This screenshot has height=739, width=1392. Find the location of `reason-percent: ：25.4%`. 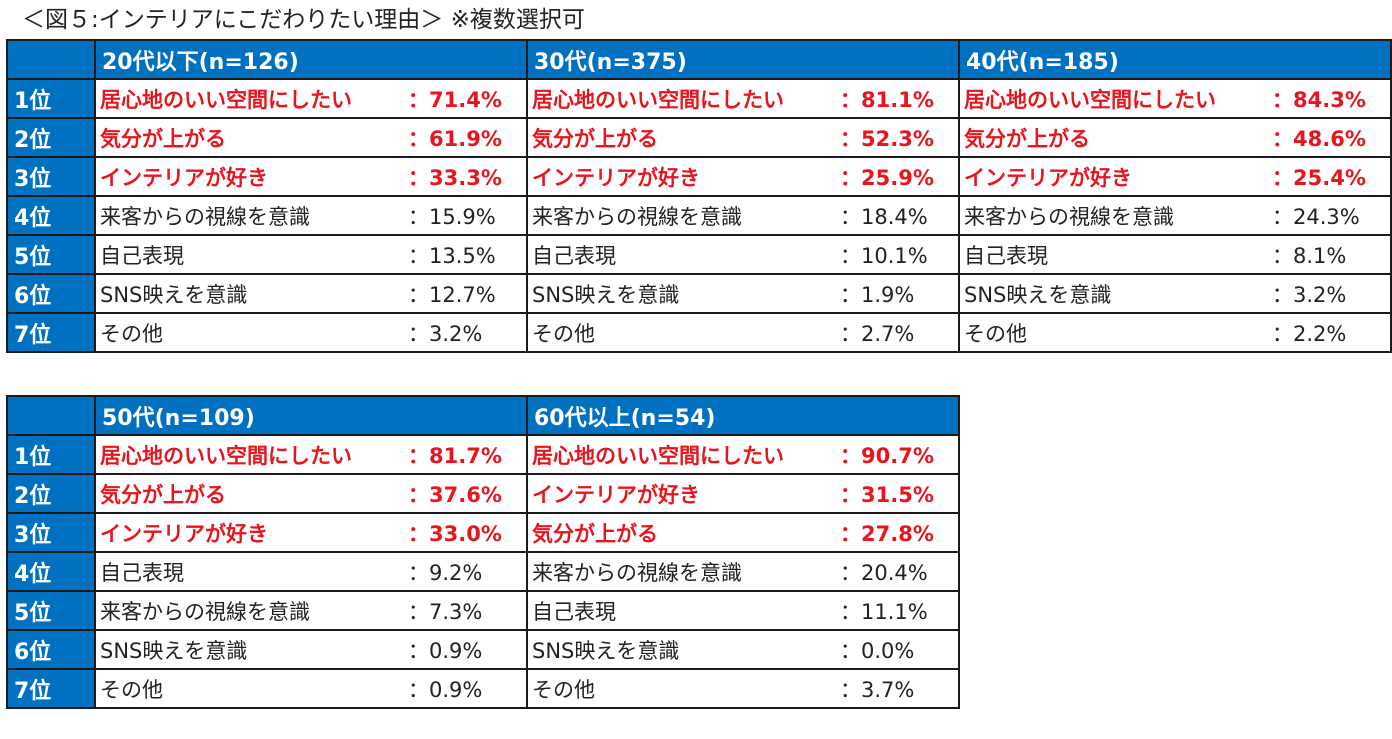

reason-percent: ：25.4% is located at coordinates (1319, 177).